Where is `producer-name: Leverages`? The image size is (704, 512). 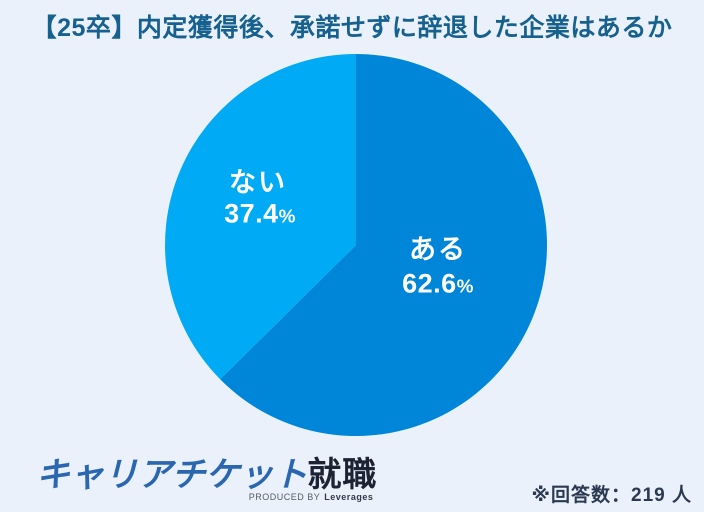 producer-name: Leverages is located at coordinates (349, 497).